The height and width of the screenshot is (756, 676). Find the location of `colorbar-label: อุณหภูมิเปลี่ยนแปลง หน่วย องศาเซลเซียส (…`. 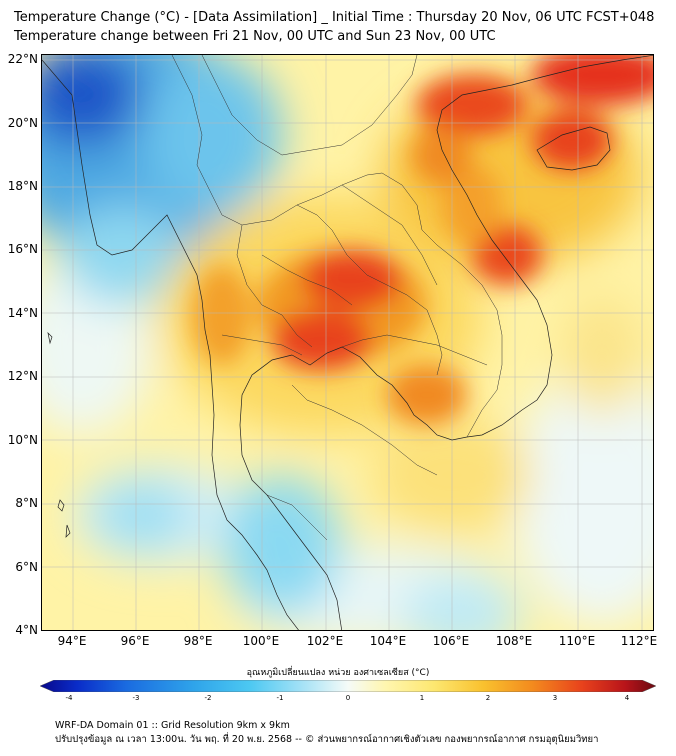

colorbar-label: อุณหภูมิเปลี่ยนแปลง หน่วย องศาเซลเซียส (… is located at coordinates (338, 673).